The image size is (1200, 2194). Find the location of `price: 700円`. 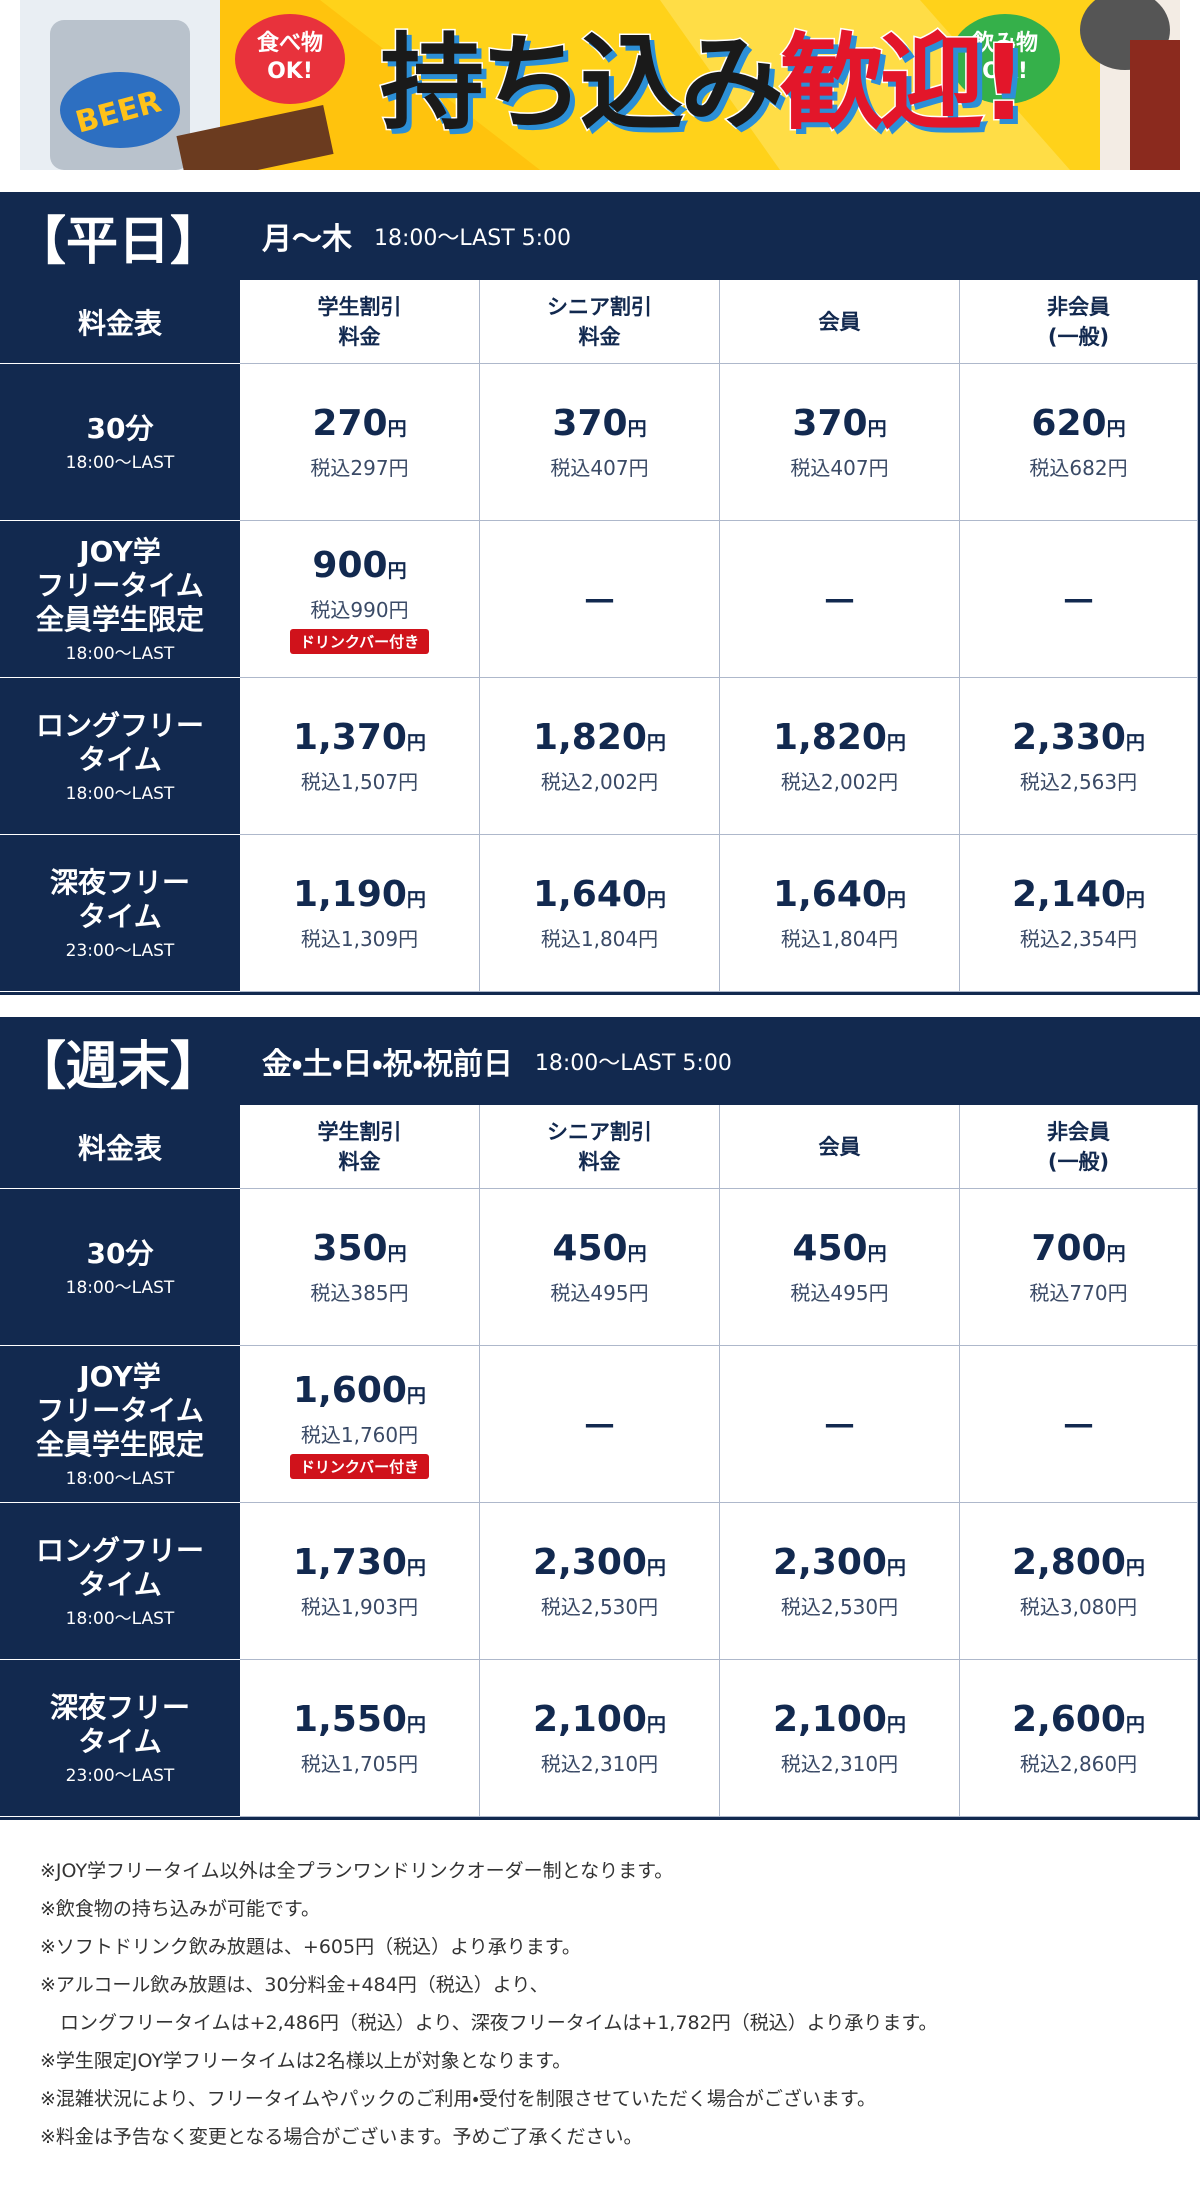

price: 700円 is located at coordinates (1078, 1251).